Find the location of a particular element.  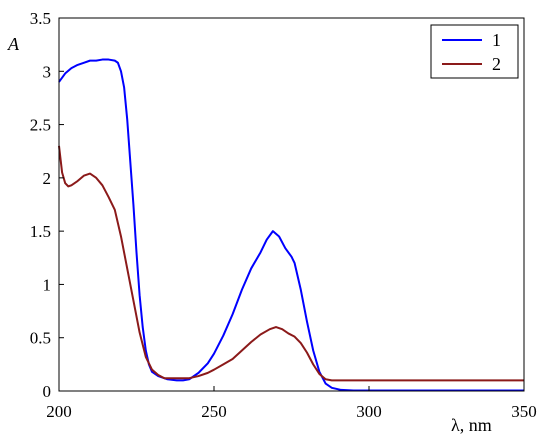

legend: 1 2 is located at coordinates (474, 51).